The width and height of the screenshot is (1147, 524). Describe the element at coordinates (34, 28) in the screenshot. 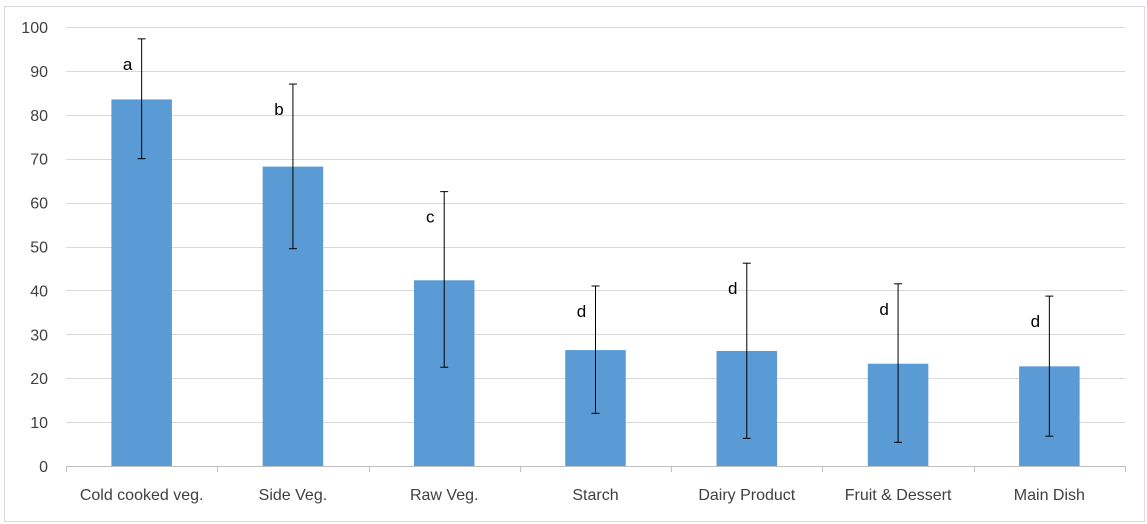

I see `y-tick-label: 100` at that location.